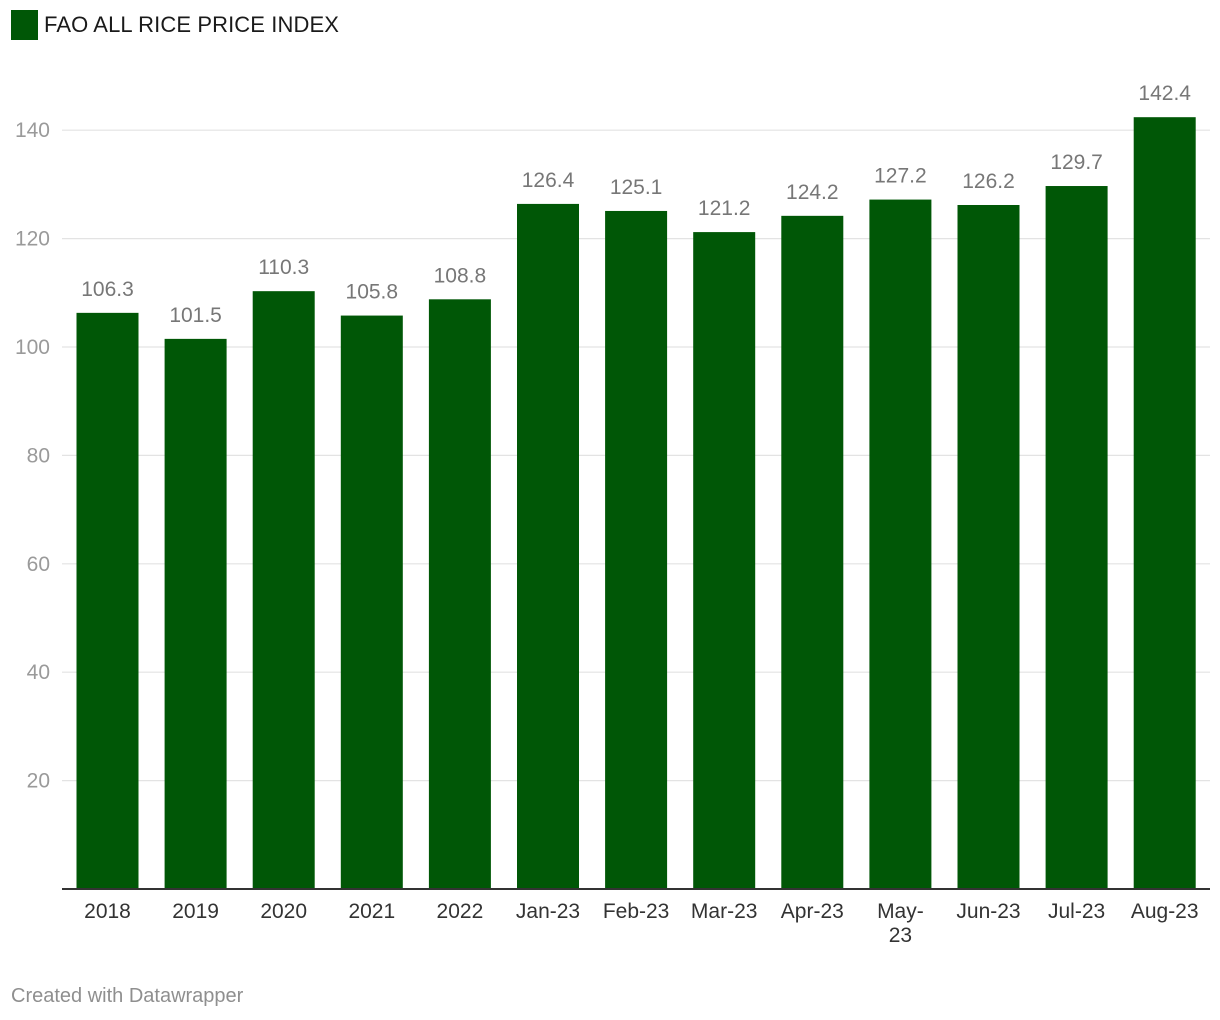 Image resolution: width=1220 pixels, height=1020 pixels. Describe the element at coordinates (107, 600) in the screenshot. I see `bar-2018` at that location.